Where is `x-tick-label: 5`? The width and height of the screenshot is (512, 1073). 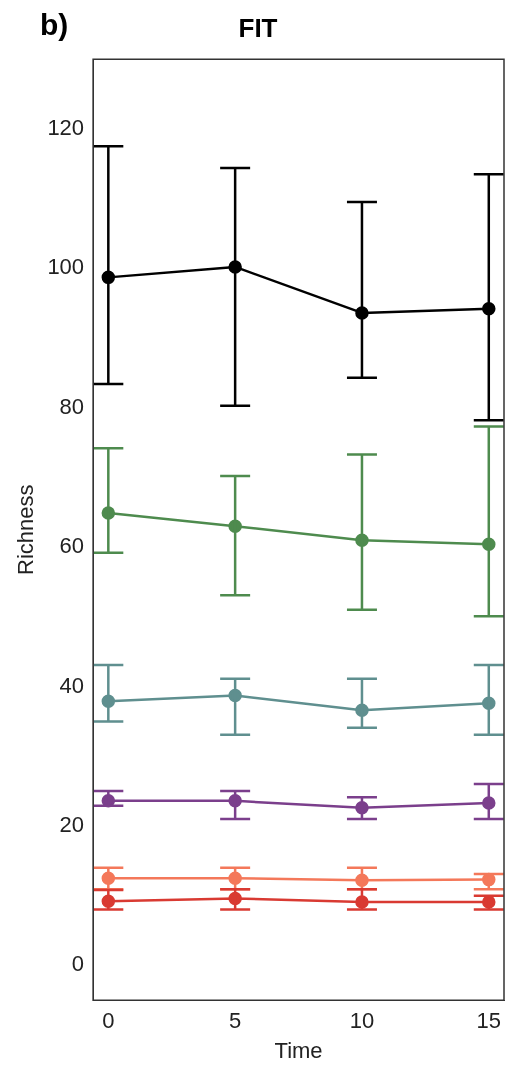
x-tick-label: 5 is located at coordinates (235, 1021).